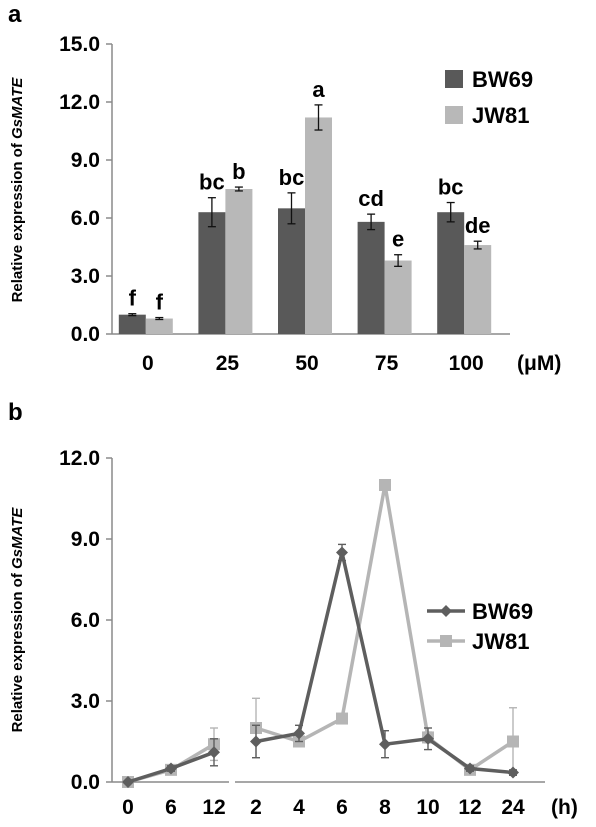 The image size is (596, 827). I want to click on significance-label: a, so click(318, 89).